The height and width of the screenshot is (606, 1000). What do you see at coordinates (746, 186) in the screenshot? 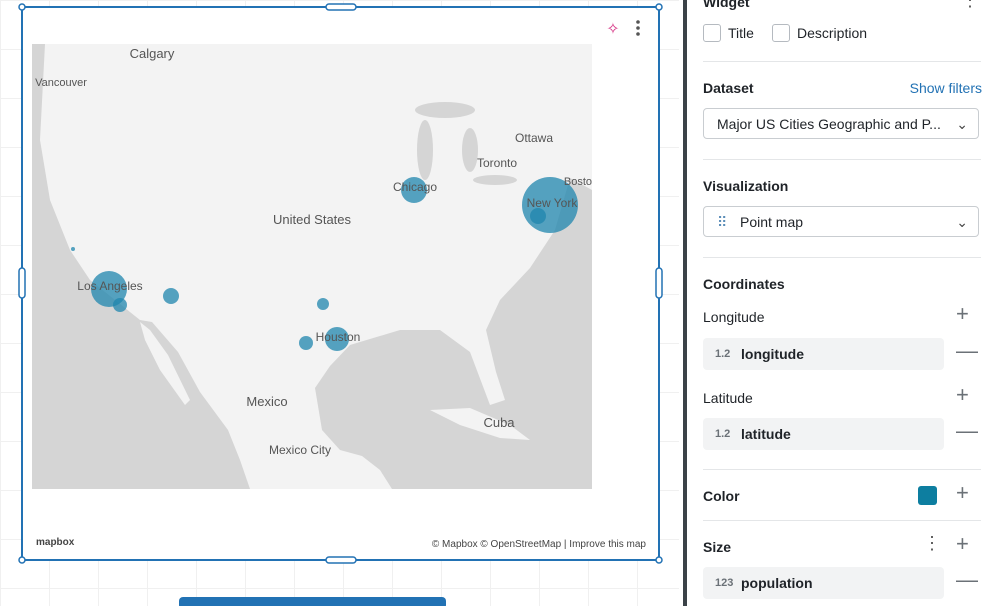
I see `label: Visualization` at bounding box center [746, 186].